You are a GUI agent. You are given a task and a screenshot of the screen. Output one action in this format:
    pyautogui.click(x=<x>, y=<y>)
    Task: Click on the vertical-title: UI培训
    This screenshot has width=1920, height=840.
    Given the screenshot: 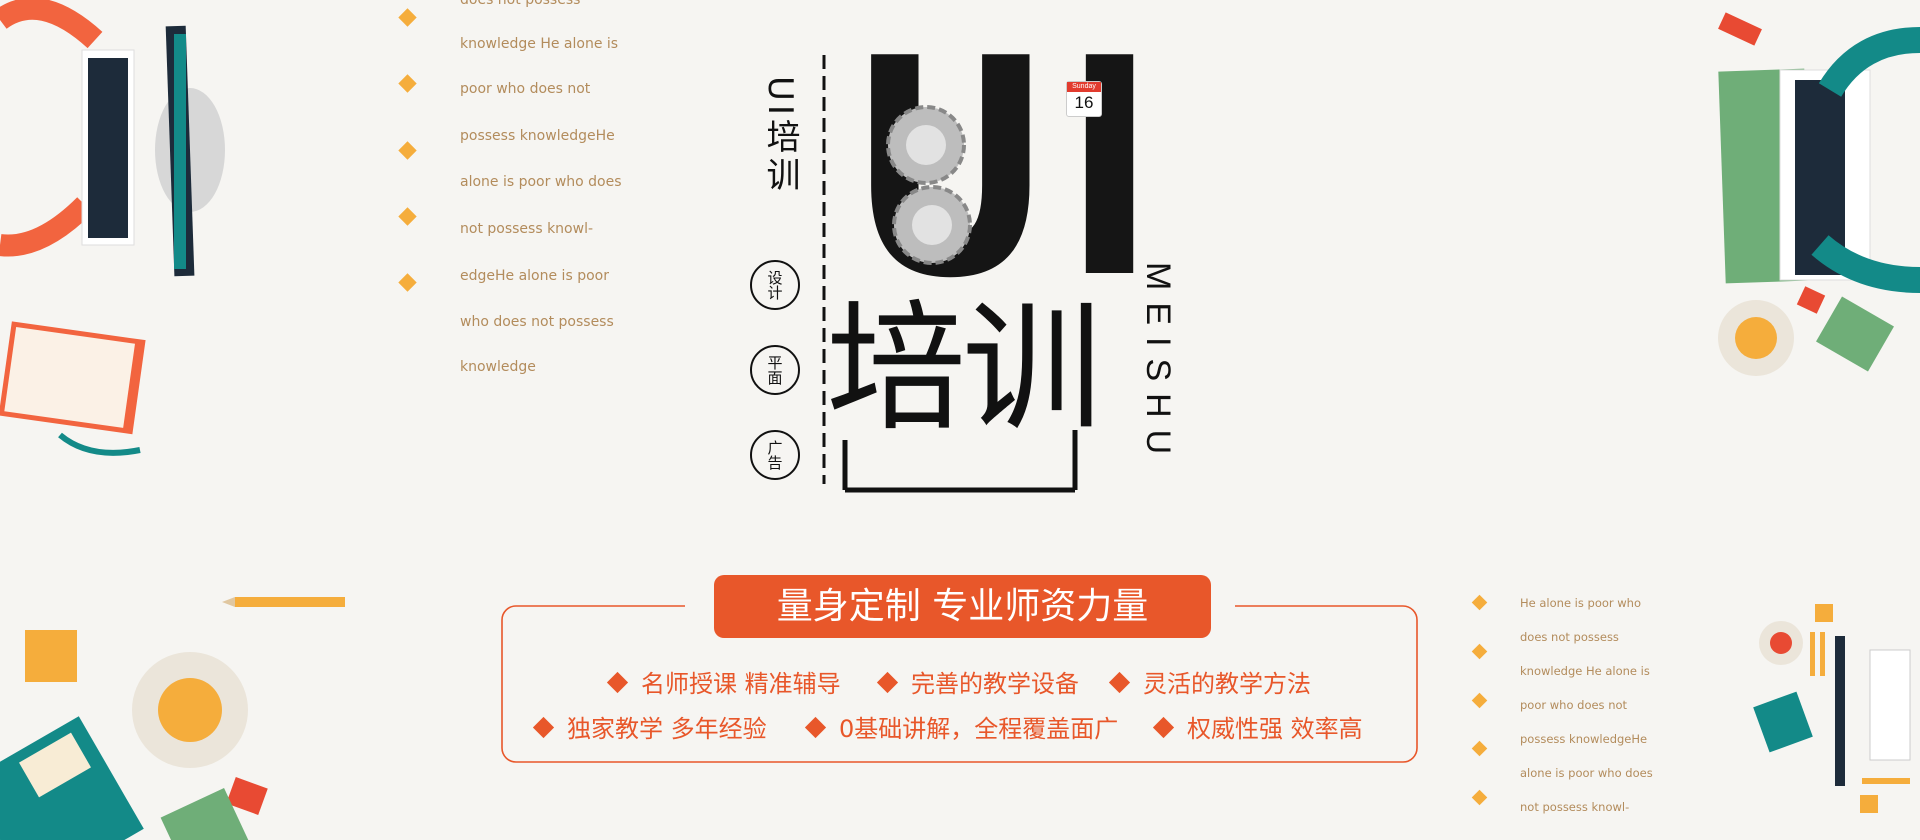 What is the action you would take?
    pyautogui.click(x=780, y=135)
    